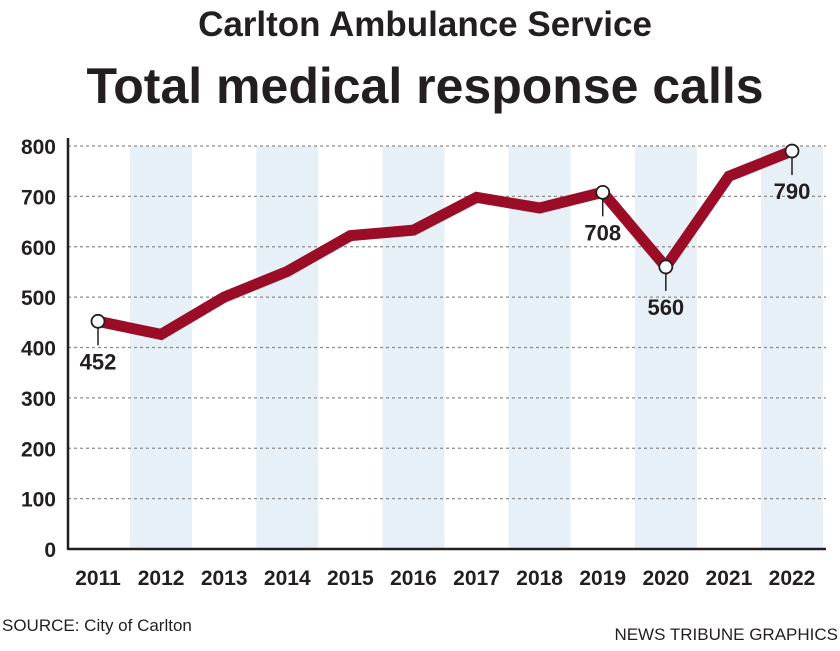  Describe the element at coordinates (38, 298) in the screenshot. I see `y-tick-label: 500` at that location.